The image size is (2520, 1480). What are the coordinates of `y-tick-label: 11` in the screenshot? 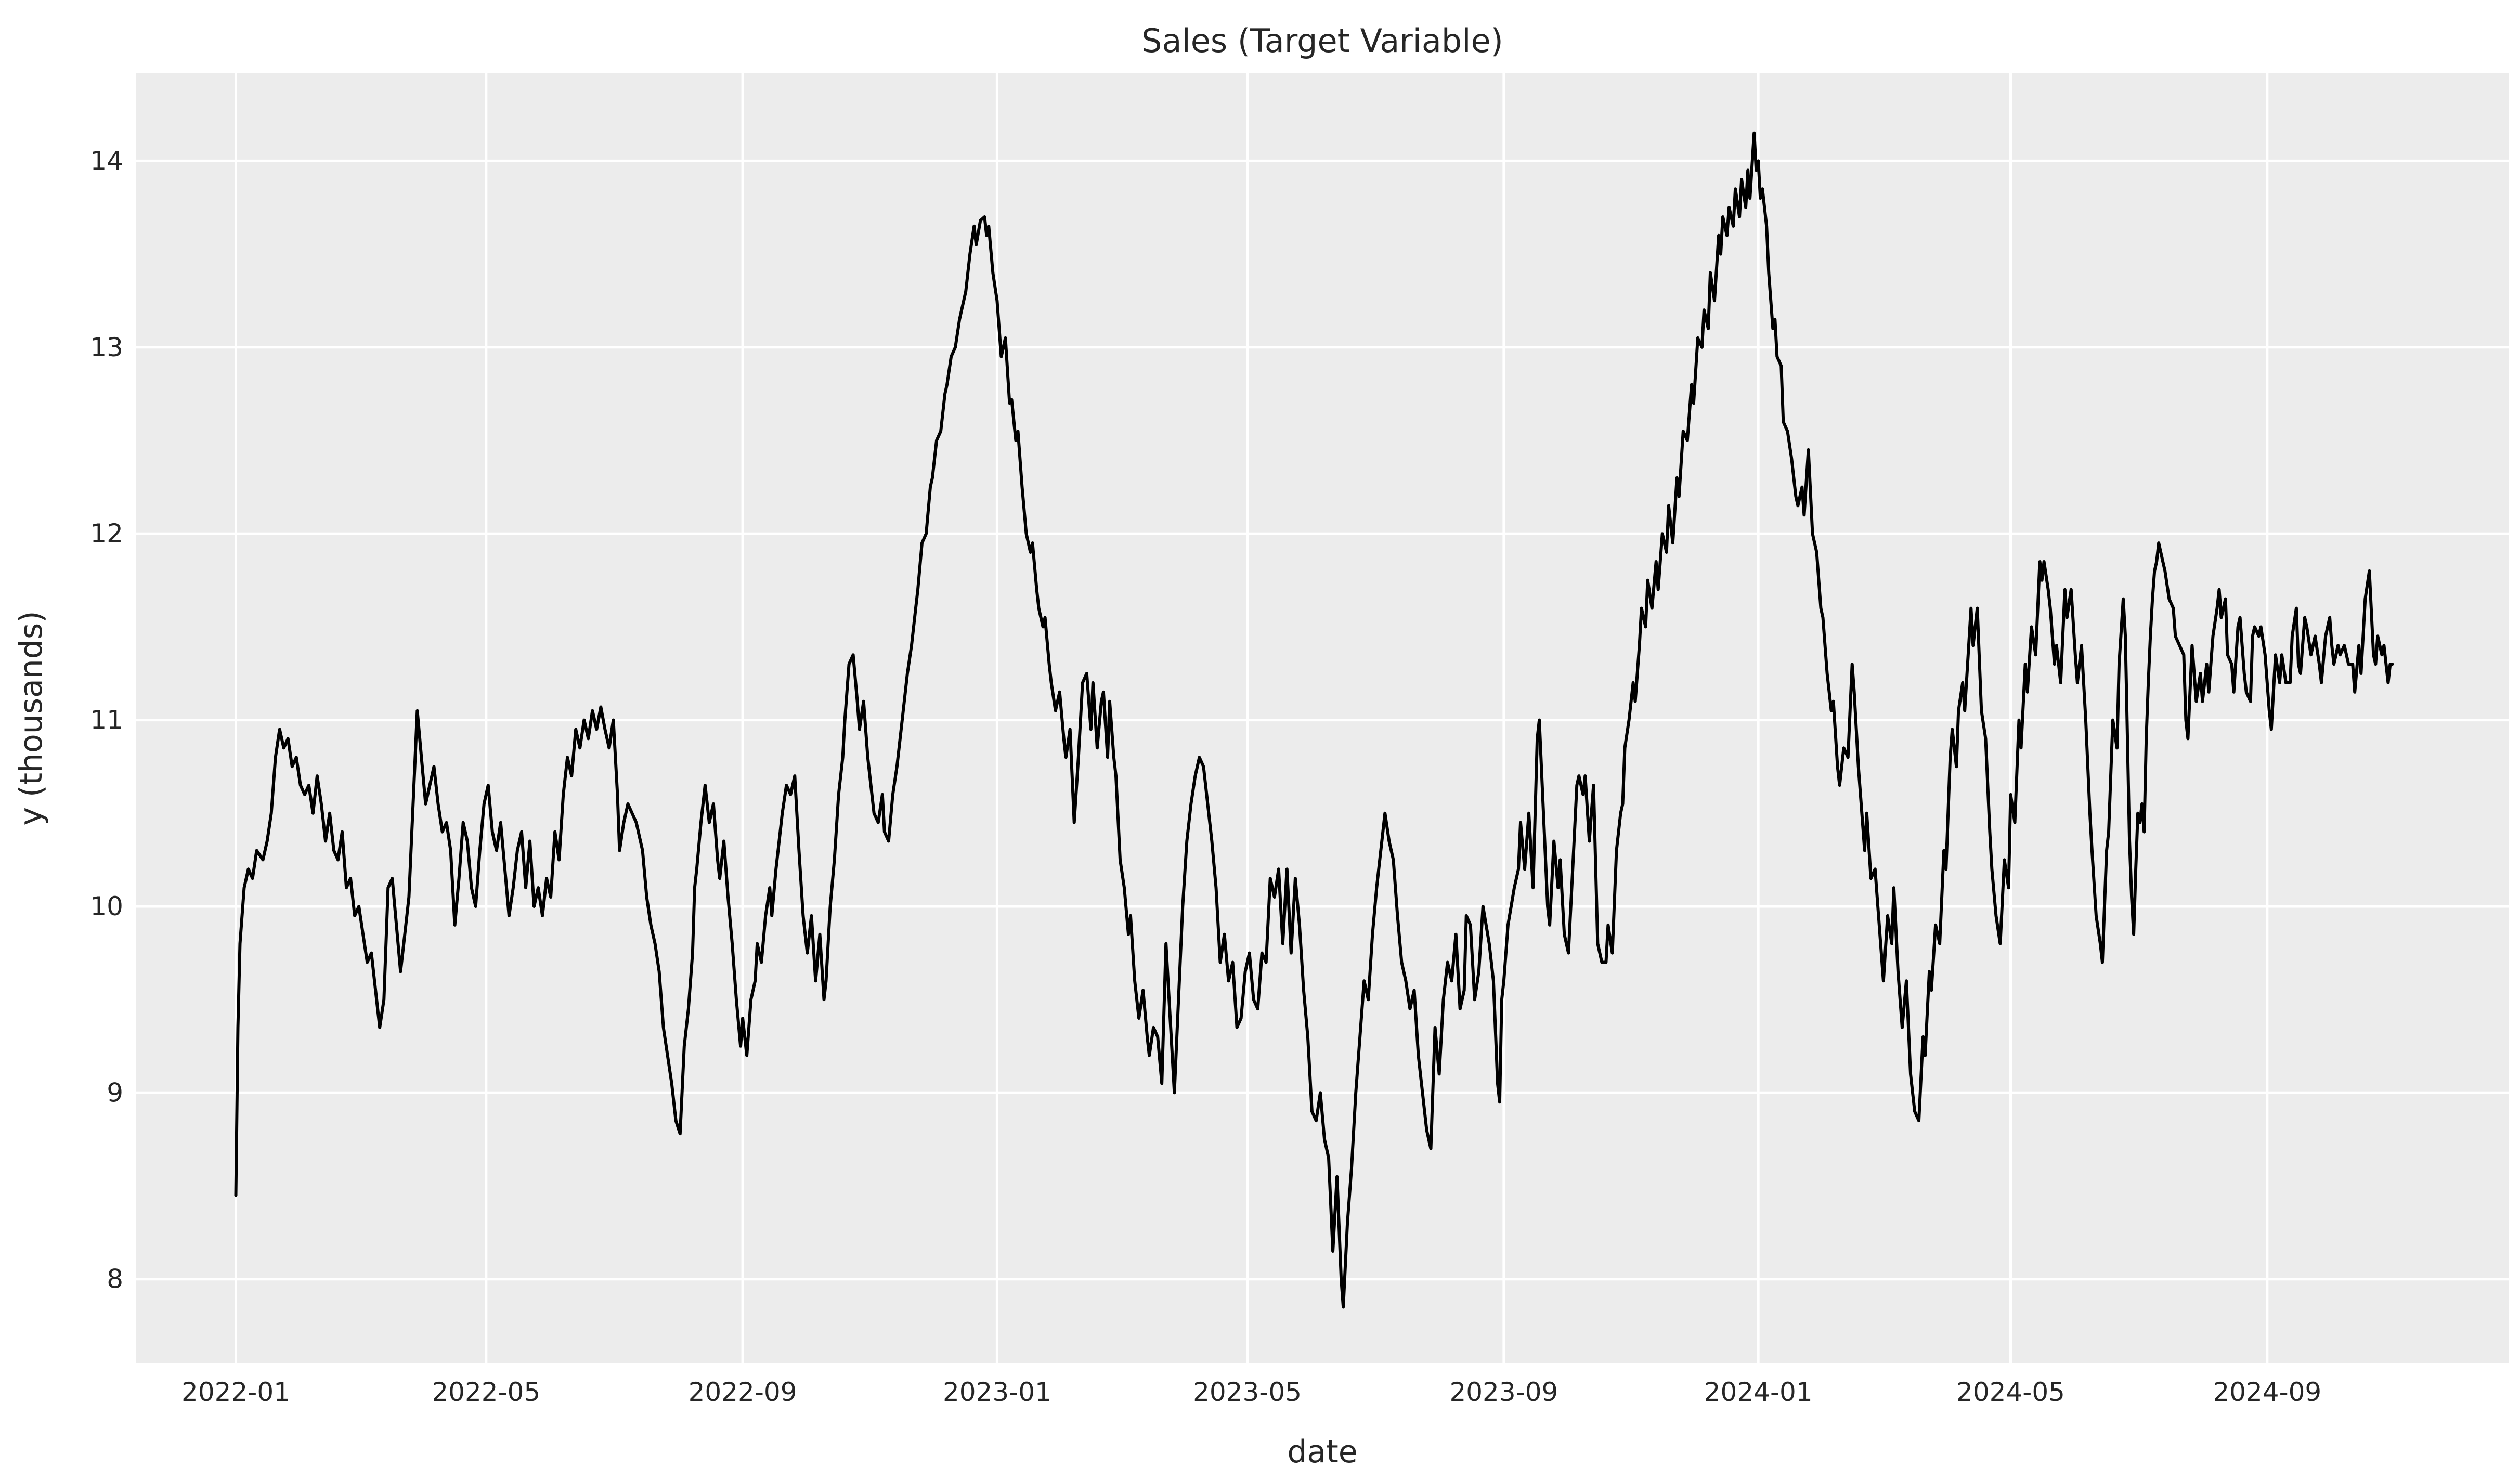 It's located at (106, 720).